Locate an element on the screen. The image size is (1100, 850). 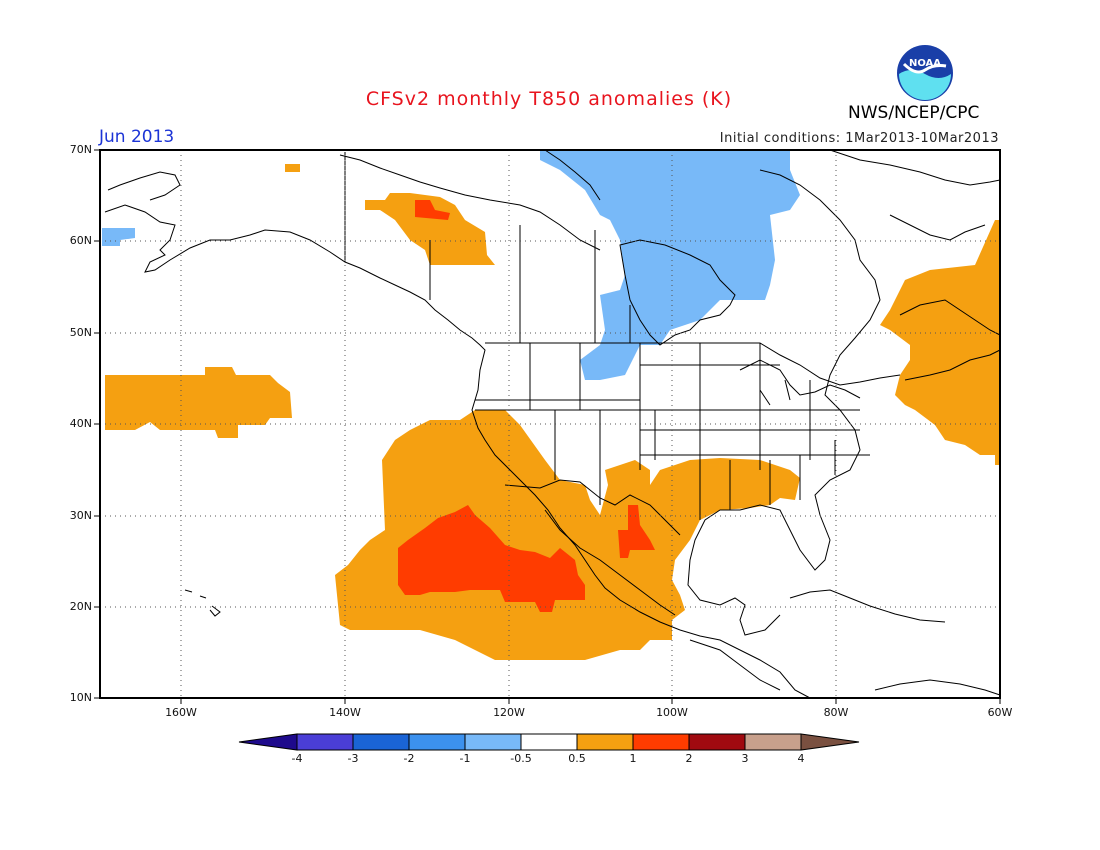
colorbar is located at coordinates (549, 742).